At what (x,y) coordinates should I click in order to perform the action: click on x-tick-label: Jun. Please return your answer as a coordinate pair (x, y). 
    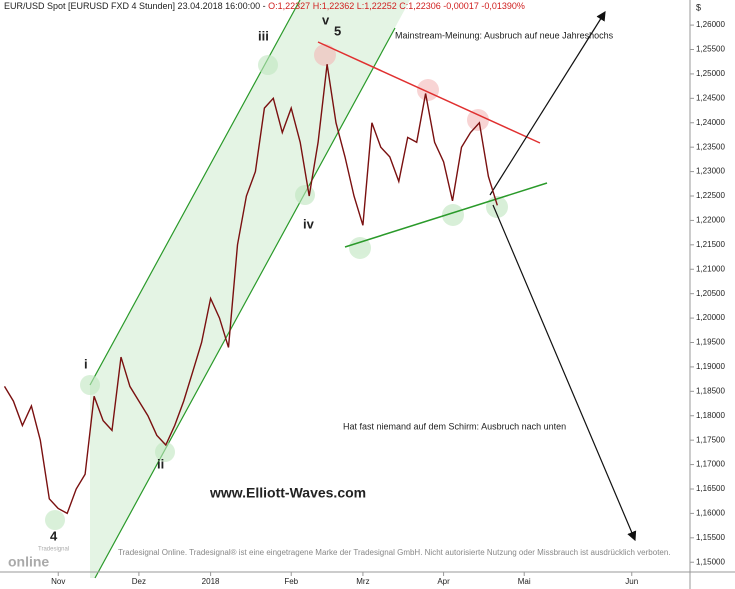
    Looking at the image, I should click on (631, 581).